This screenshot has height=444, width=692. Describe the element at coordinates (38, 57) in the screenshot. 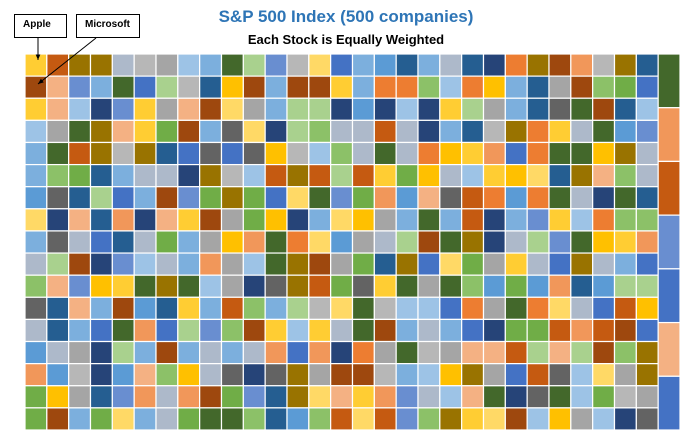

I see `apple-callout-arrow-head` at that location.